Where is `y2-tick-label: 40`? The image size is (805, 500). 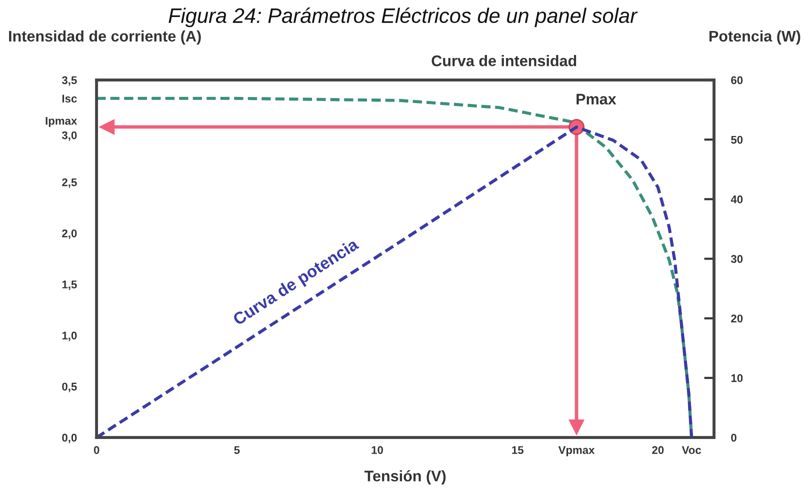
y2-tick-label: 40 is located at coordinates (736, 199).